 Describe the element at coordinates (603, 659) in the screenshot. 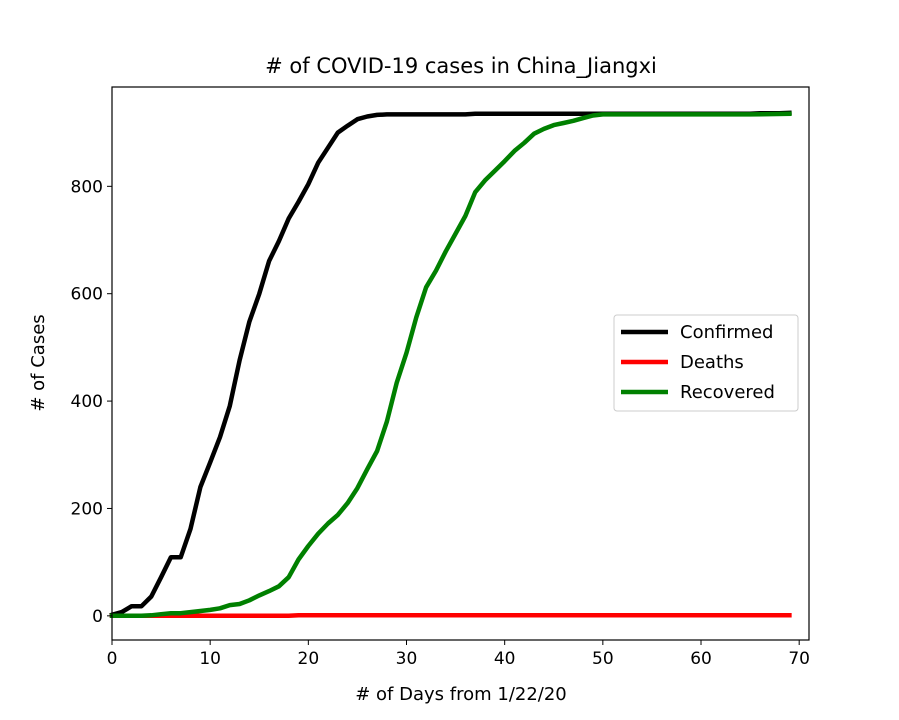

I see `x-tick-label: 50` at that location.